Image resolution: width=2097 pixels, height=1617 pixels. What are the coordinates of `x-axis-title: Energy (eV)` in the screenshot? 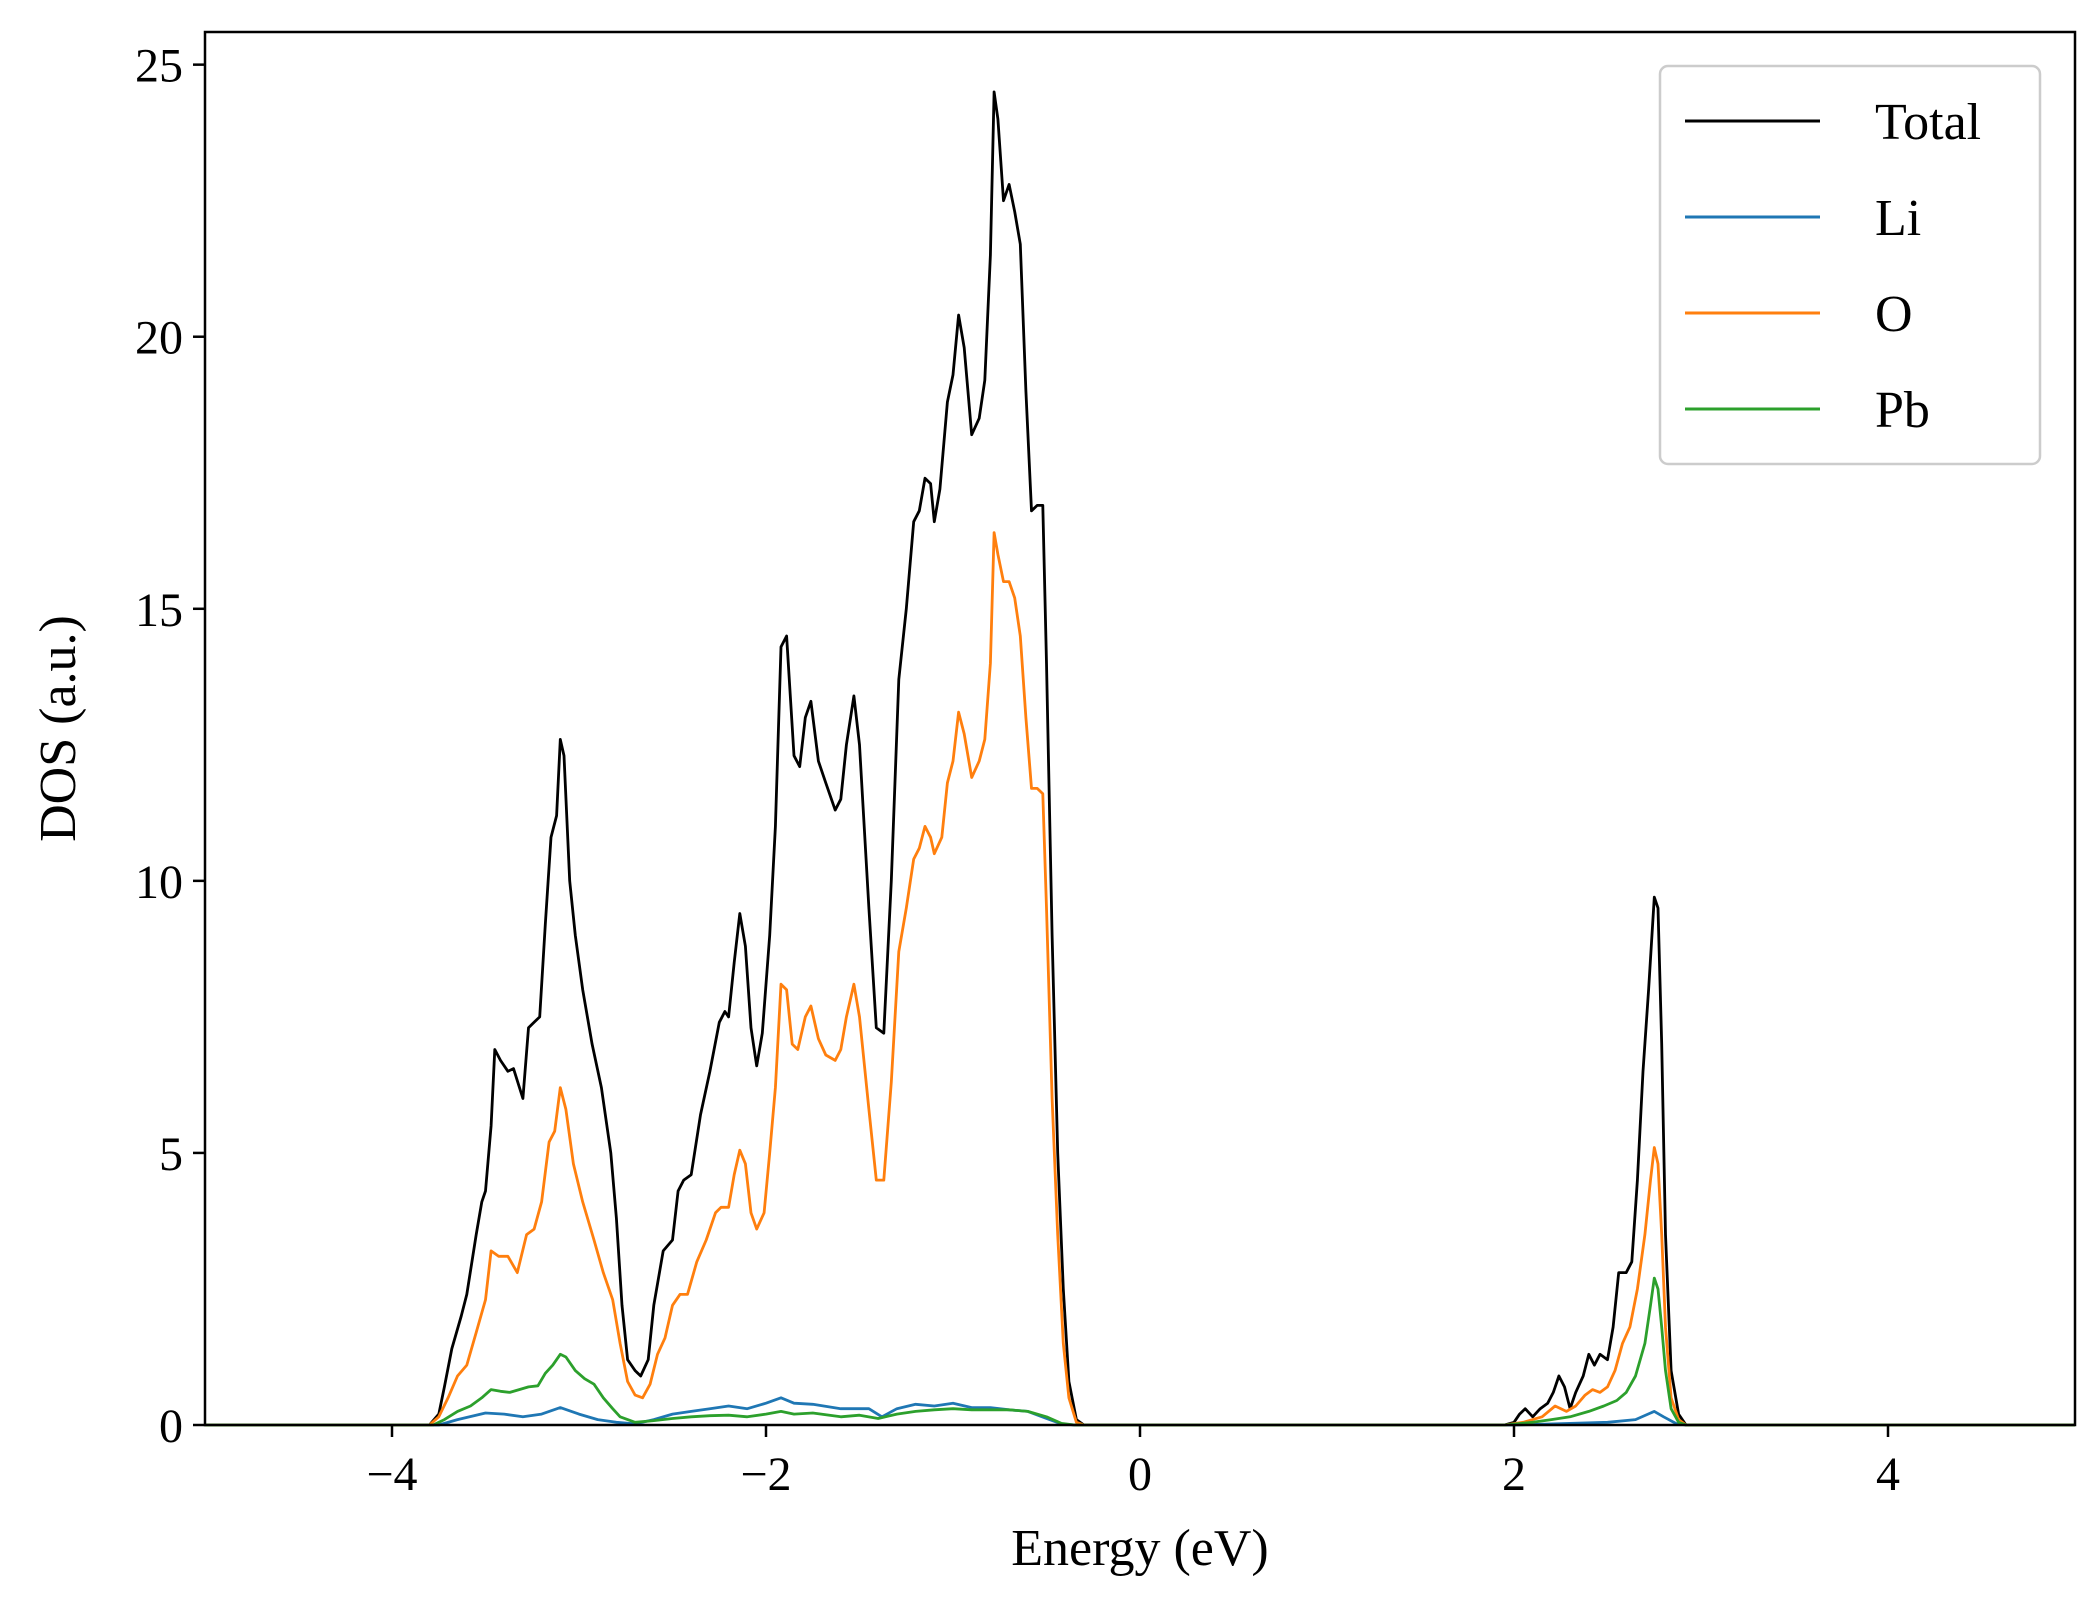 It's located at (1140, 1548).